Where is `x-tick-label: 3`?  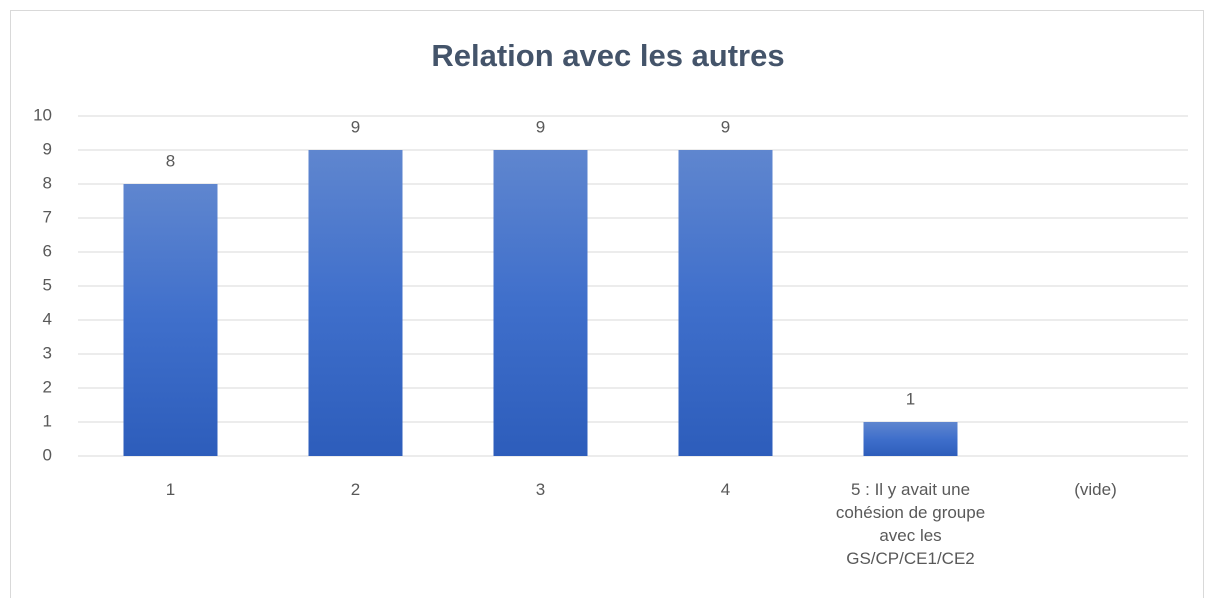 x-tick-label: 3 is located at coordinates (540, 489).